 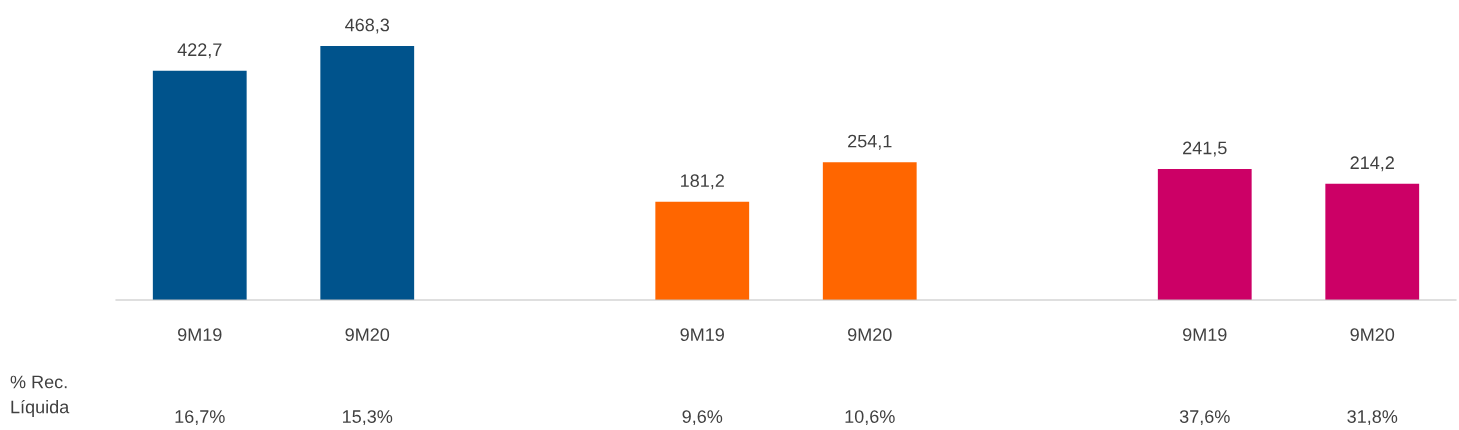 What do you see at coordinates (1205, 149) in the screenshot?
I see `data-label: 241,5` at bounding box center [1205, 149].